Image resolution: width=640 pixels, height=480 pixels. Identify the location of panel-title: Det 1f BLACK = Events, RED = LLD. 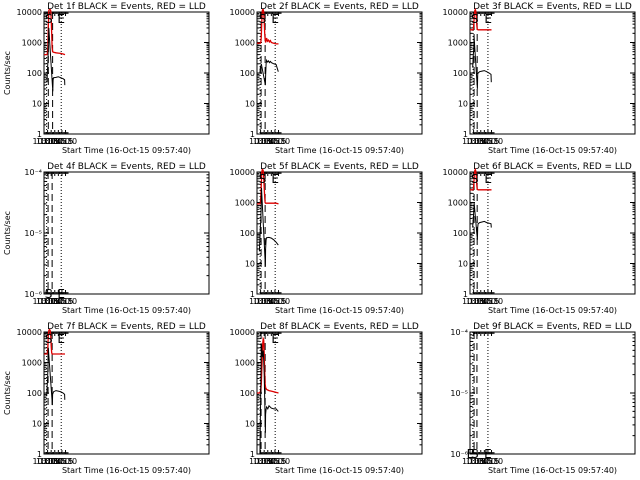
(126, 7).